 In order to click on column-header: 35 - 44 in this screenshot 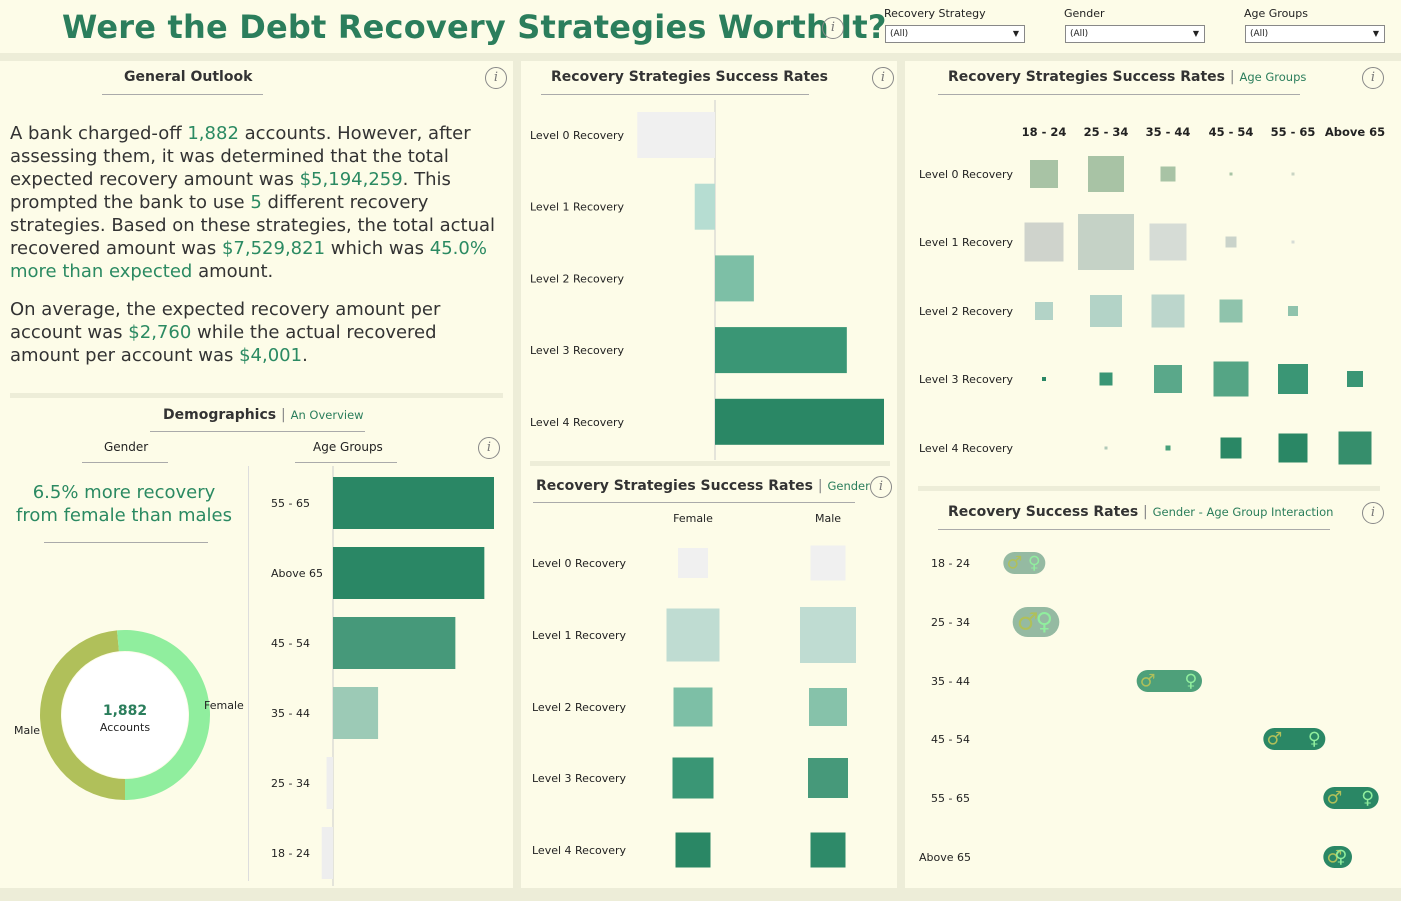, I will do `click(1168, 132)`.